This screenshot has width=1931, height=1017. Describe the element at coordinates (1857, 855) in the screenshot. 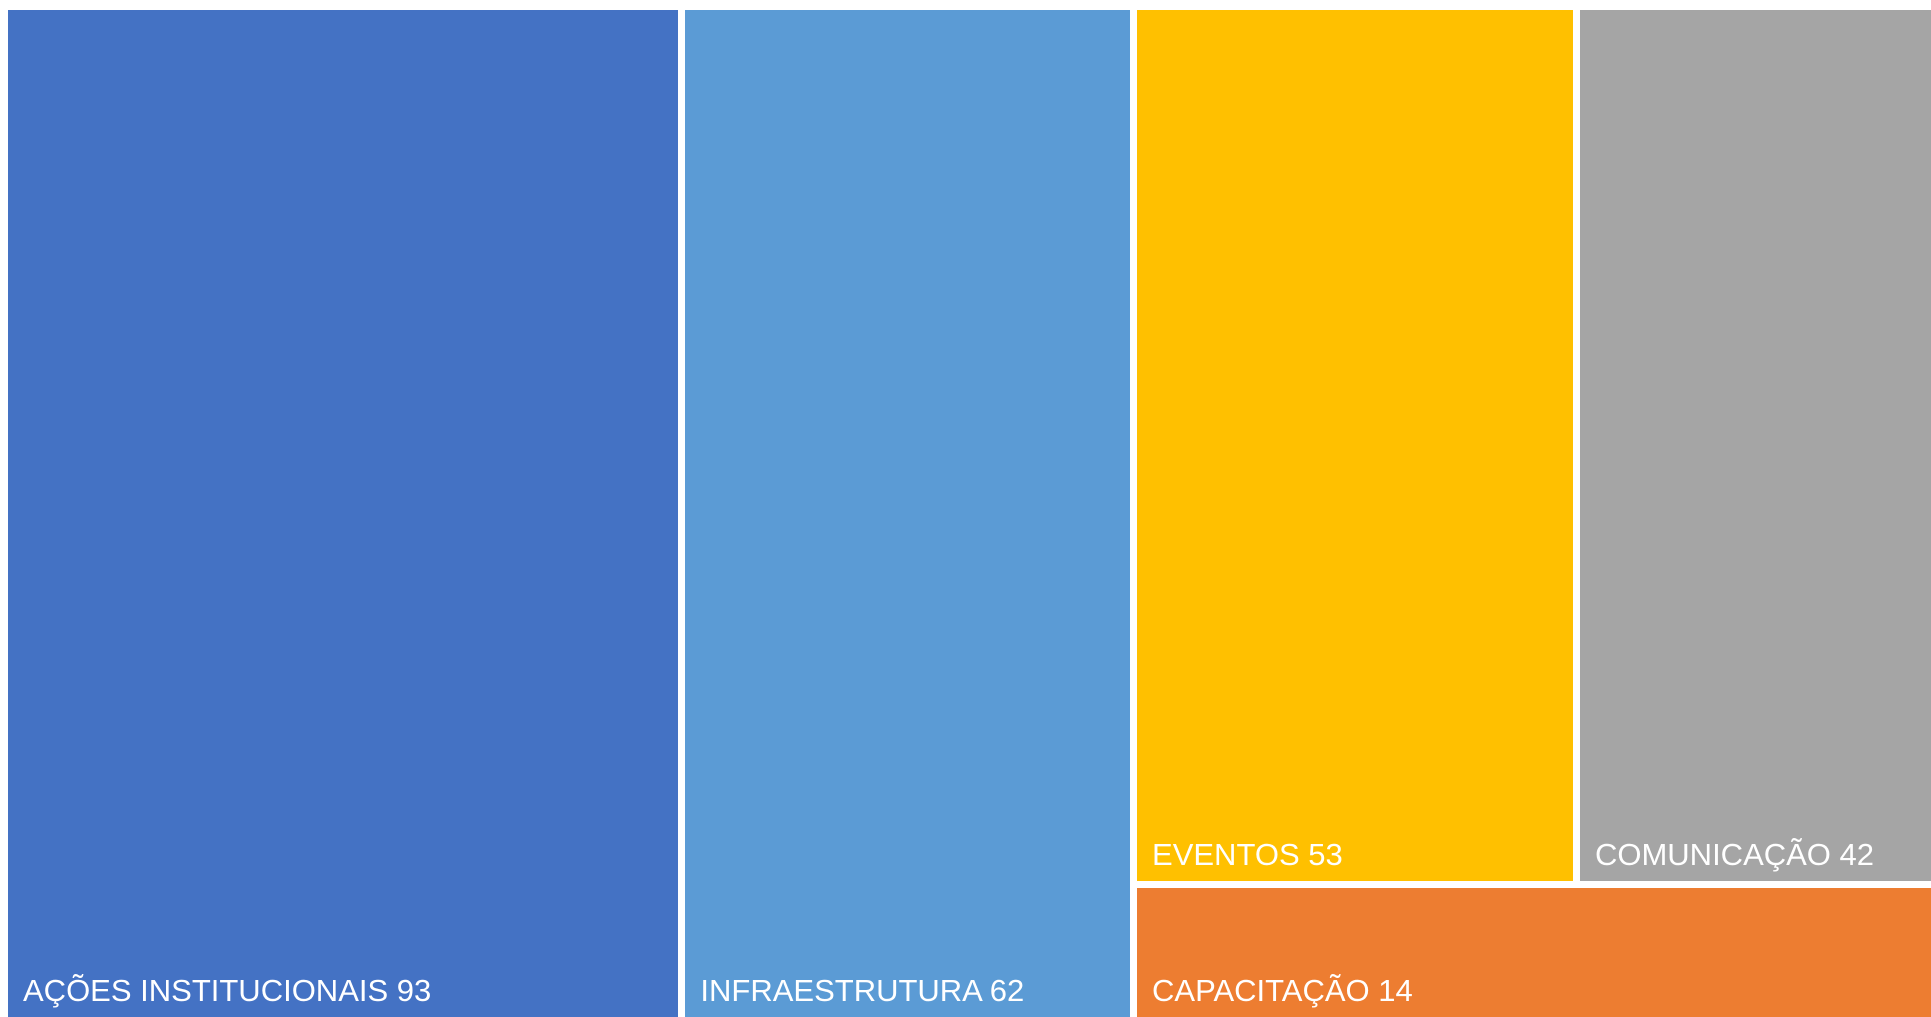

I see `tile-value: 42` at that location.